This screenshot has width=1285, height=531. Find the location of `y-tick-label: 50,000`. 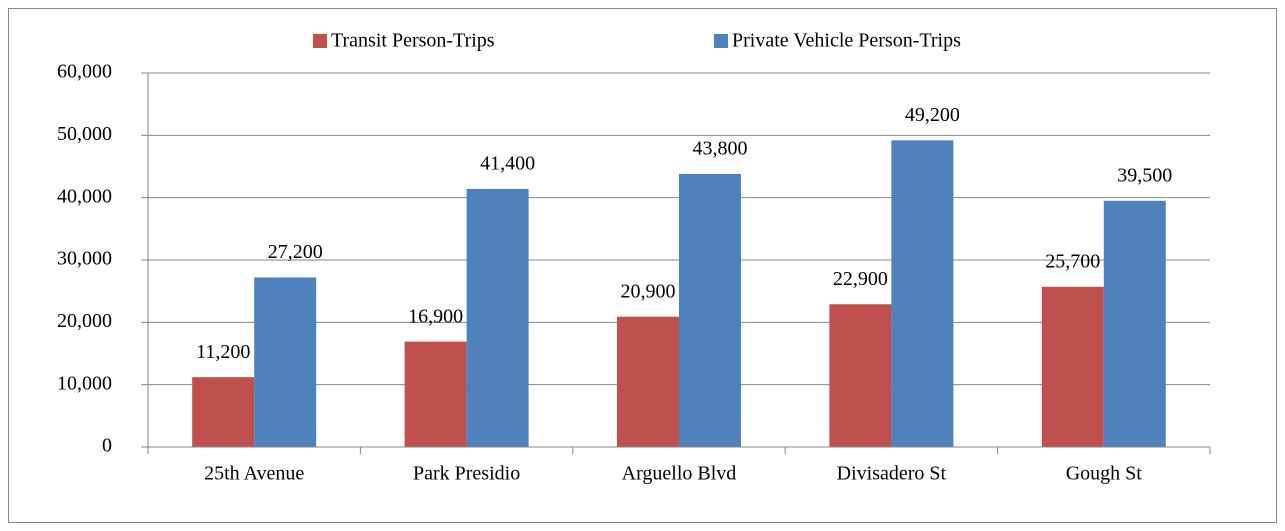

y-tick-label: 50,000 is located at coordinates (84, 134).